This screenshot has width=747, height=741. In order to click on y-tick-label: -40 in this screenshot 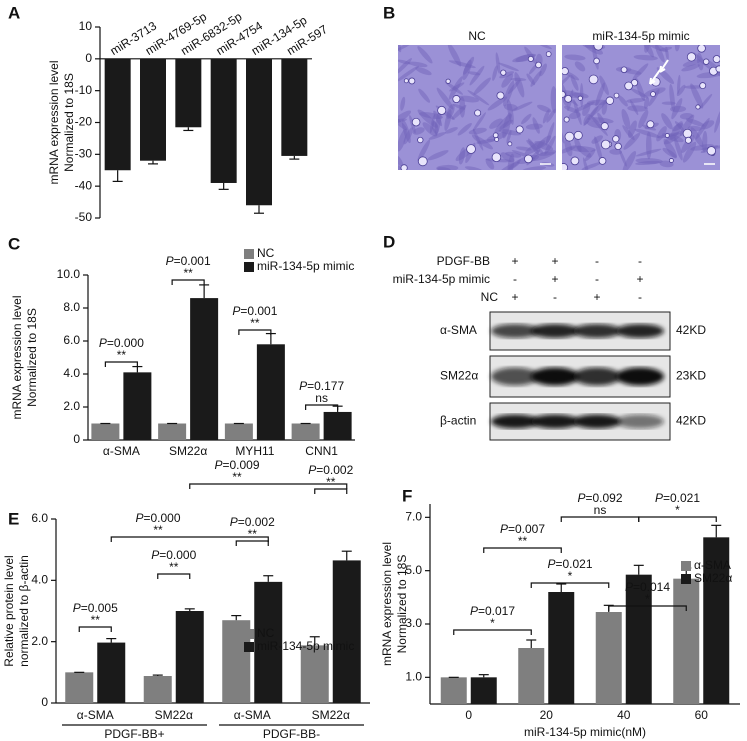, I will do `click(84, 185)`.